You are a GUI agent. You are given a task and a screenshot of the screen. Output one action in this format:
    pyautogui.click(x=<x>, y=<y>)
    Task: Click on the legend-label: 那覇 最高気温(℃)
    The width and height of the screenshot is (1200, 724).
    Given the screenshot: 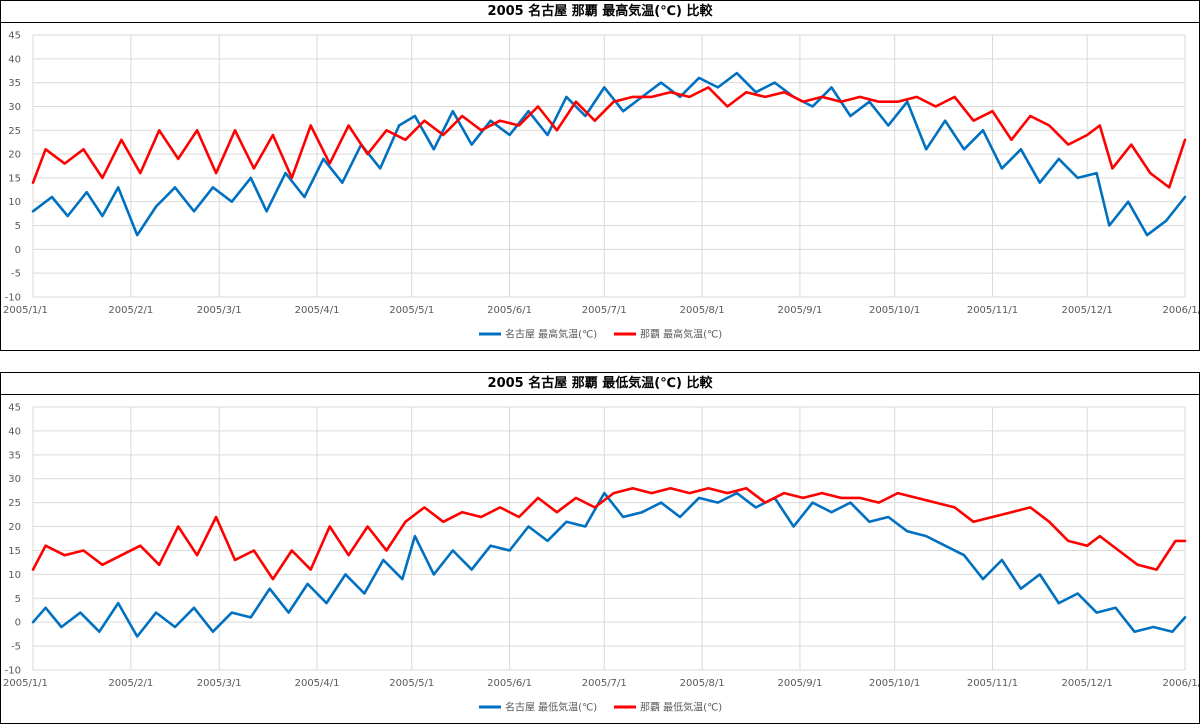 What is the action you would take?
    pyautogui.click(x=681, y=334)
    